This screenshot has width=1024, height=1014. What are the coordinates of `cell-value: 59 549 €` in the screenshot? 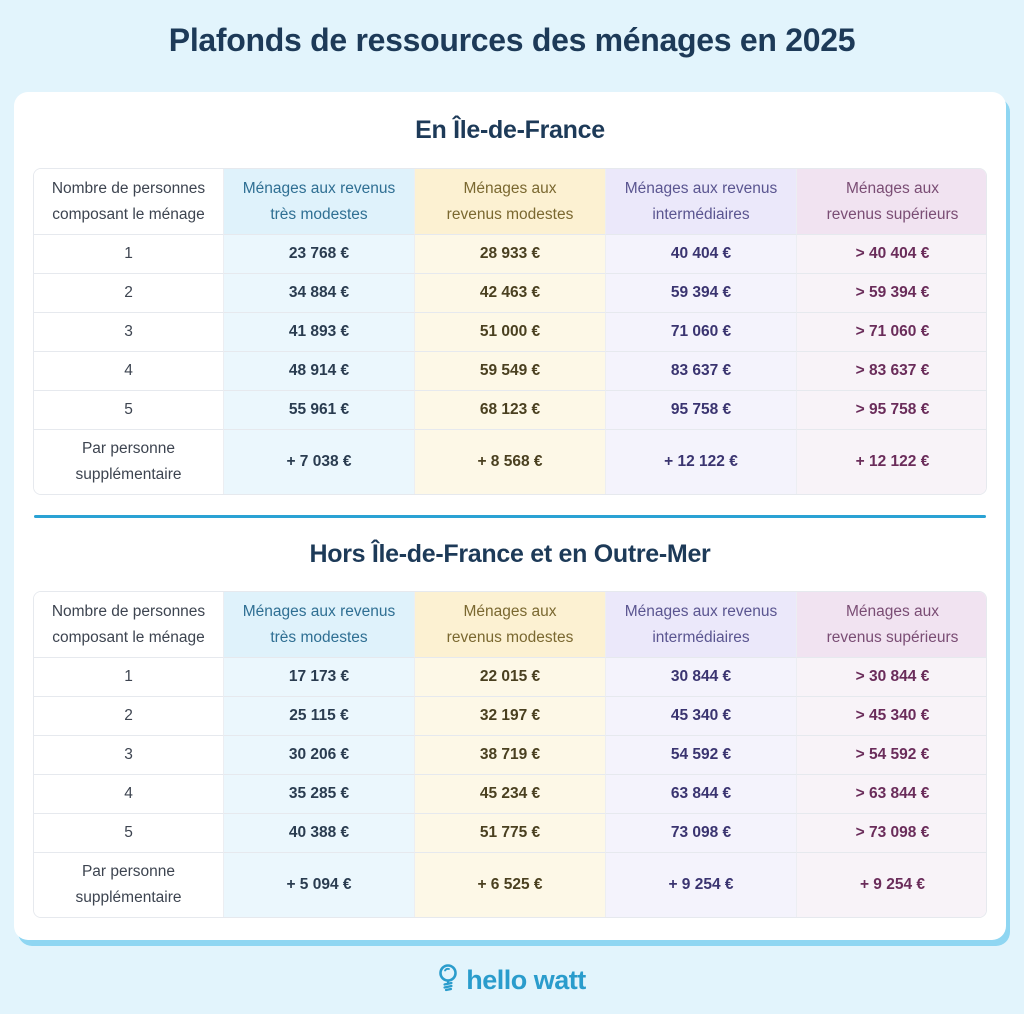 It's located at (510, 371).